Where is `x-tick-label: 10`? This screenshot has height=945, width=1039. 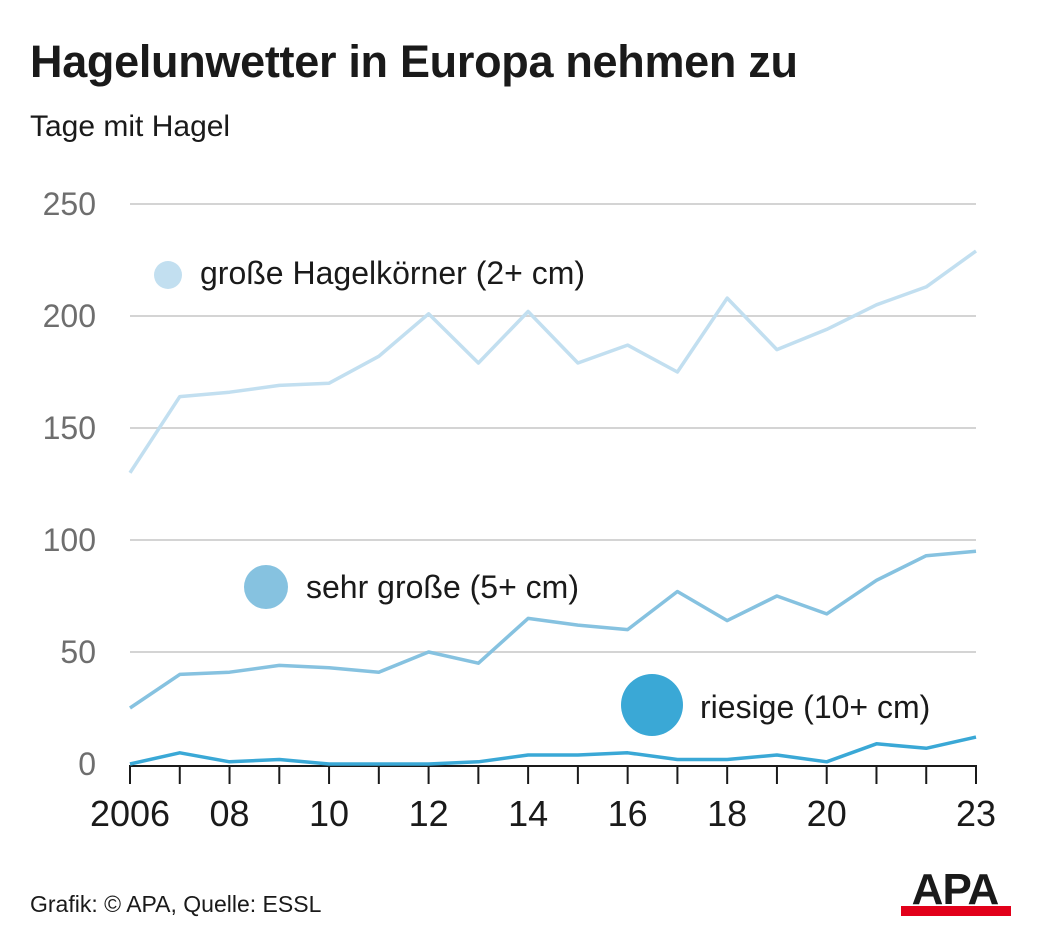
x-tick-label: 10 is located at coordinates (329, 813).